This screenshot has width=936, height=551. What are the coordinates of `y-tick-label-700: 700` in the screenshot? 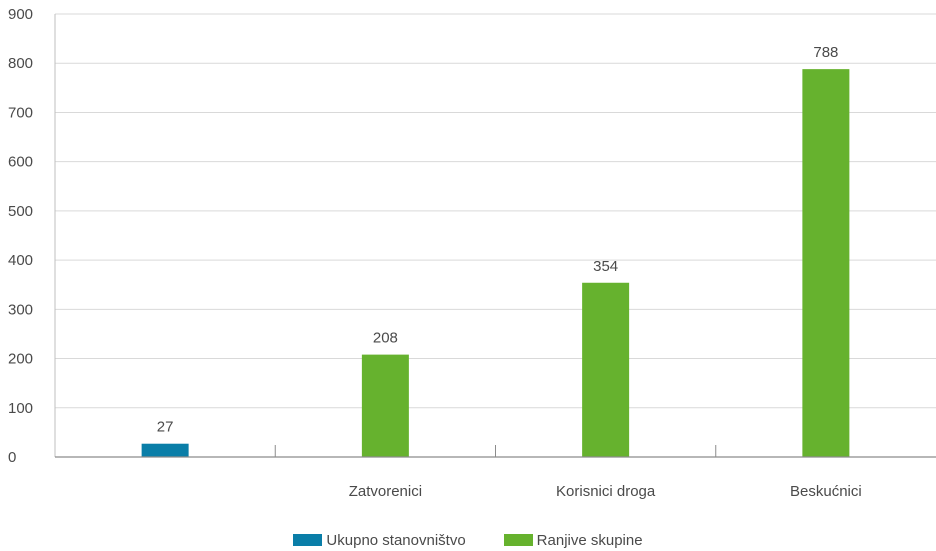 It's located at (20, 112).